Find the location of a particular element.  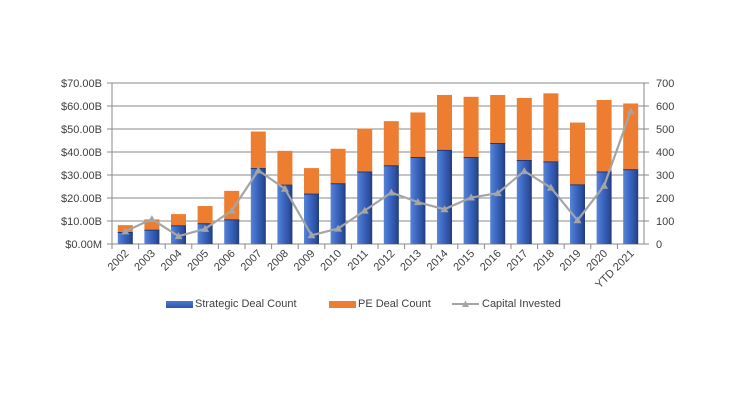

right-axis-tick-label: 0 is located at coordinates (659, 245).